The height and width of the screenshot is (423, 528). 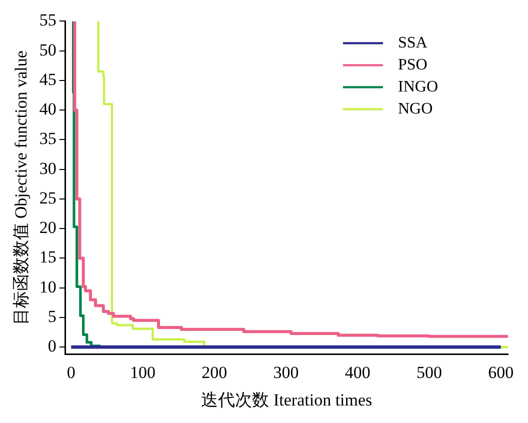 What do you see at coordinates (47, 228) in the screenshot?
I see `y-tick-label: 20` at bounding box center [47, 228].